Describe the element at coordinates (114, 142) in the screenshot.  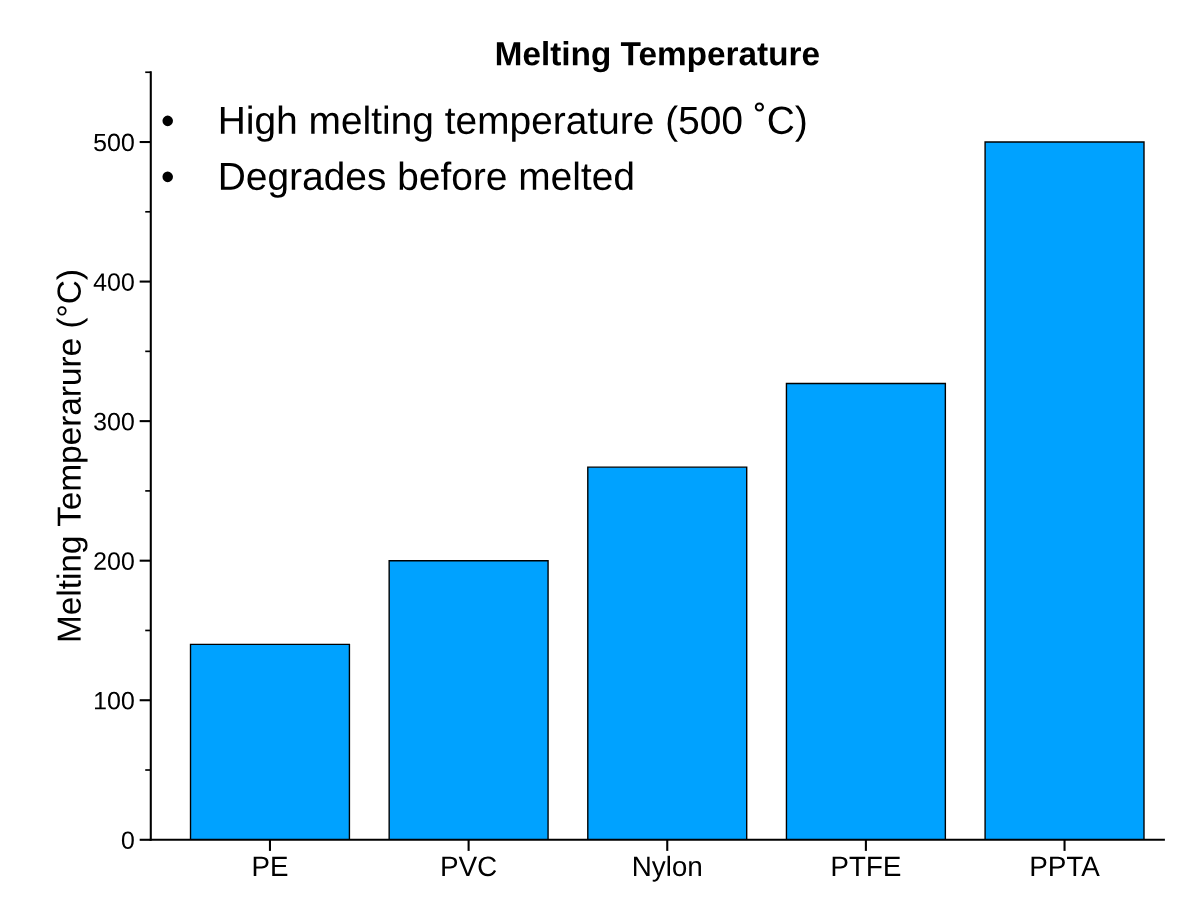
I see `y-tick-label: 500` at that location.